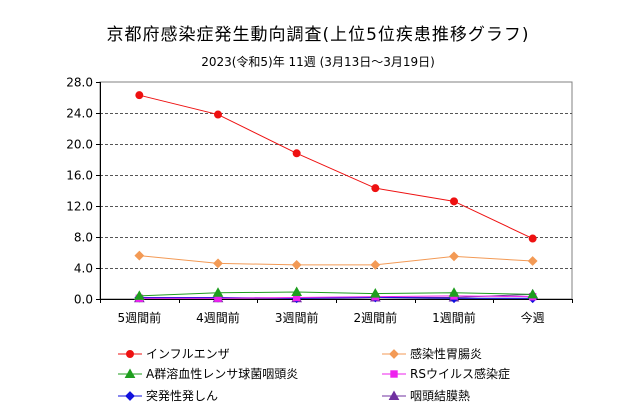 This screenshot has width=636, height=419. I want to click on legend-label: 突発性発しん, so click(182, 395).